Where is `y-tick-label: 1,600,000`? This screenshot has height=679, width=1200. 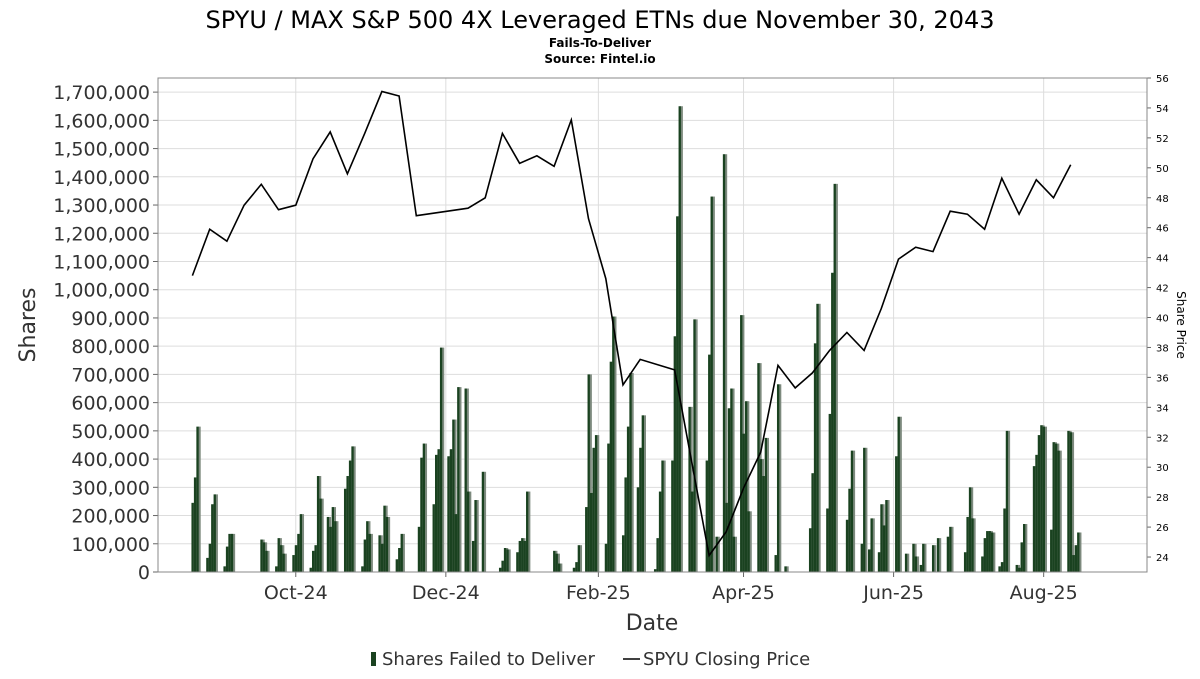 y-tick-label: 1,600,000 is located at coordinates (101, 121).